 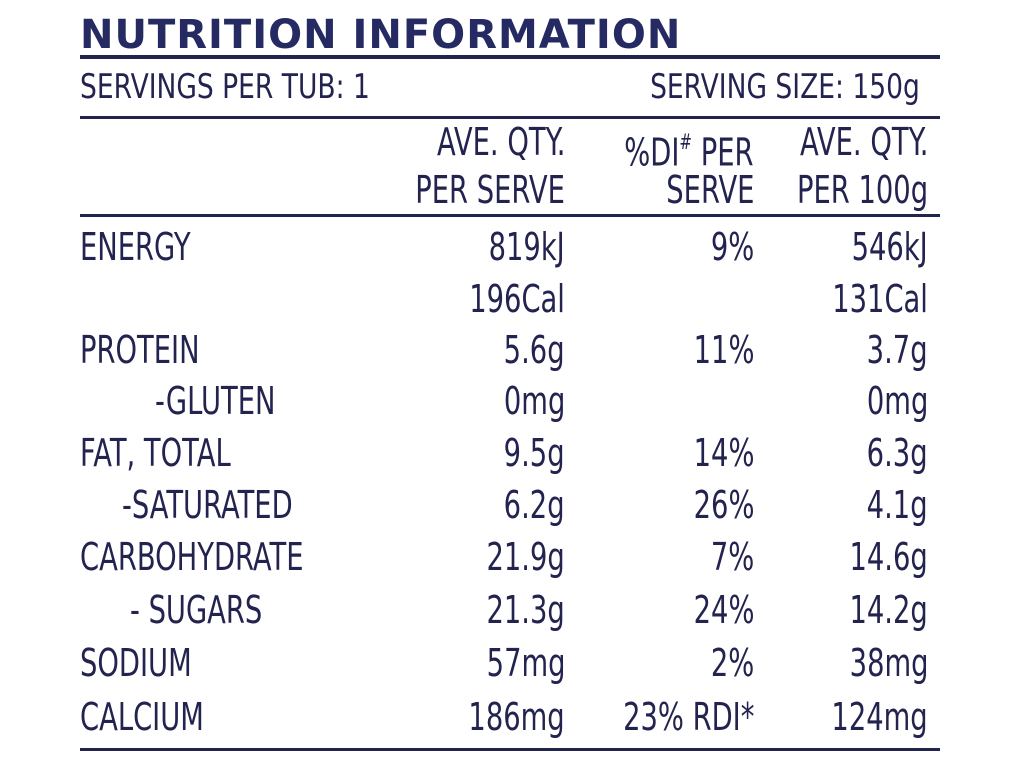 What do you see at coordinates (225, 87) in the screenshot?
I see `servings-per-tub: SERVINGS PER TUB: 1` at bounding box center [225, 87].